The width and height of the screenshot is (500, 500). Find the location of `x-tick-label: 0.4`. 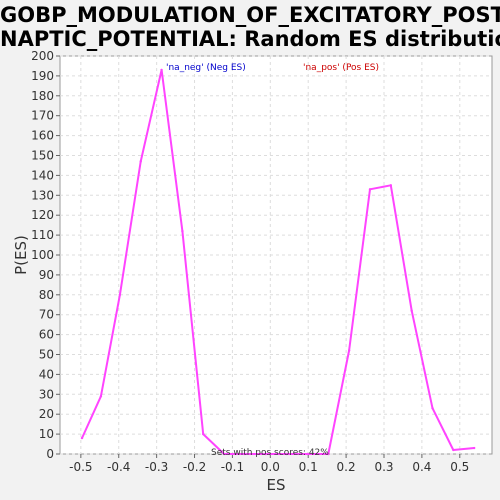

x-tick-label: 0.4 is located at coordinates (421, 467).